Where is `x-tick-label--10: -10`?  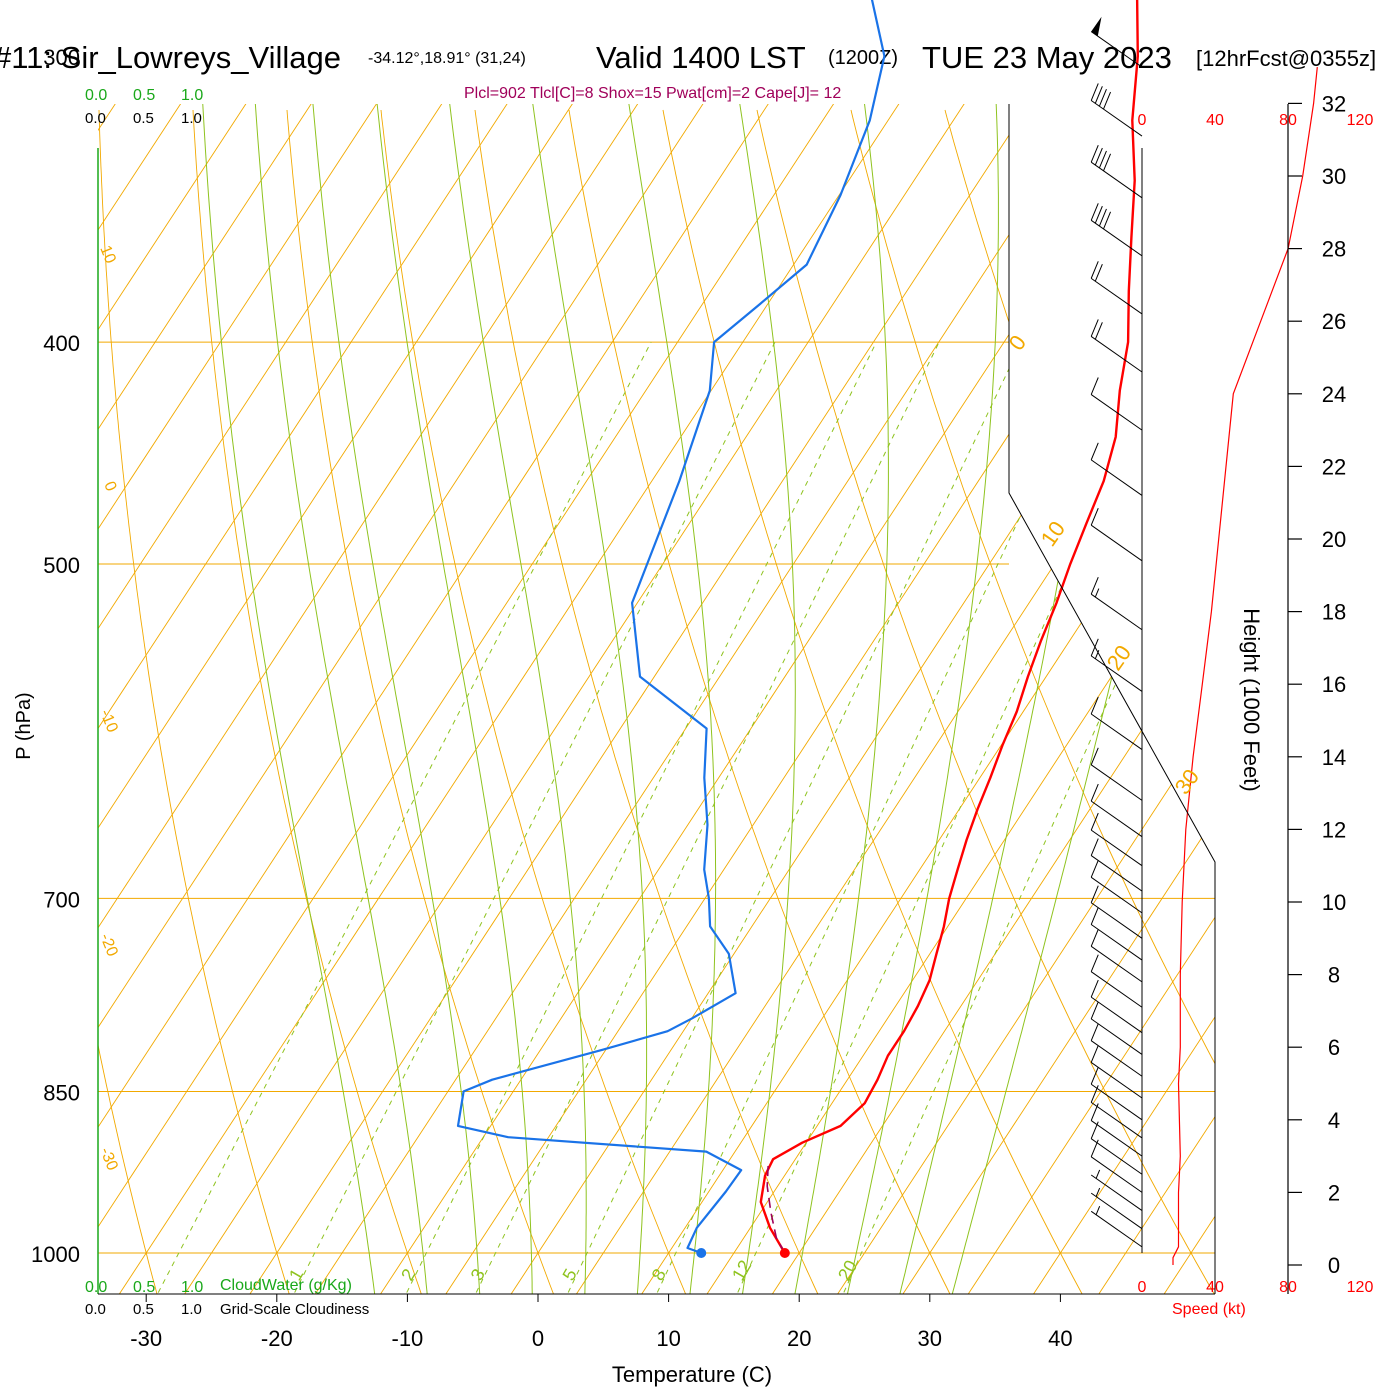
x-tick-label--10: -10 is located at coordinates (408, 1338).